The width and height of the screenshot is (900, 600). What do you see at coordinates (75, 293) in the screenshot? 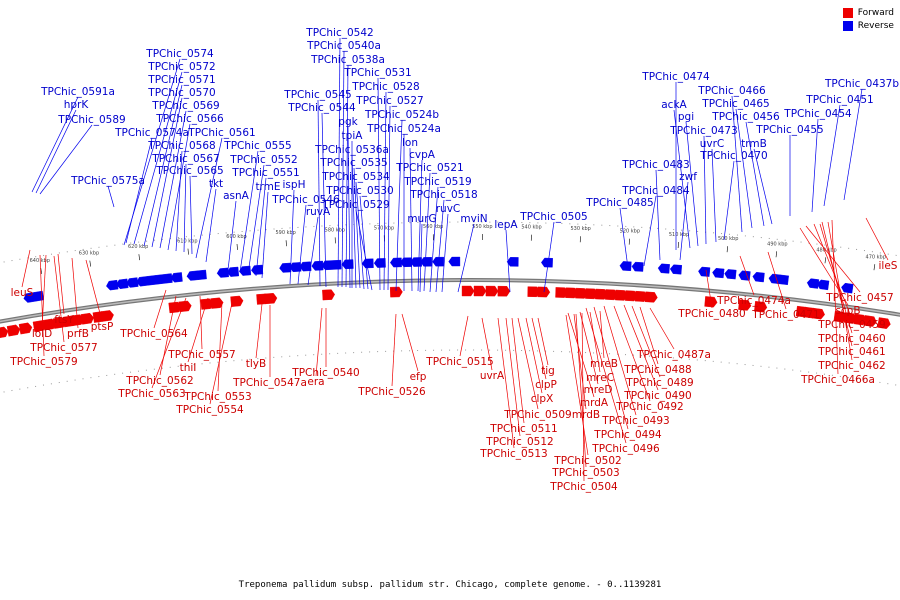
I see `leader-prfb` at bounding box center [75, 293].